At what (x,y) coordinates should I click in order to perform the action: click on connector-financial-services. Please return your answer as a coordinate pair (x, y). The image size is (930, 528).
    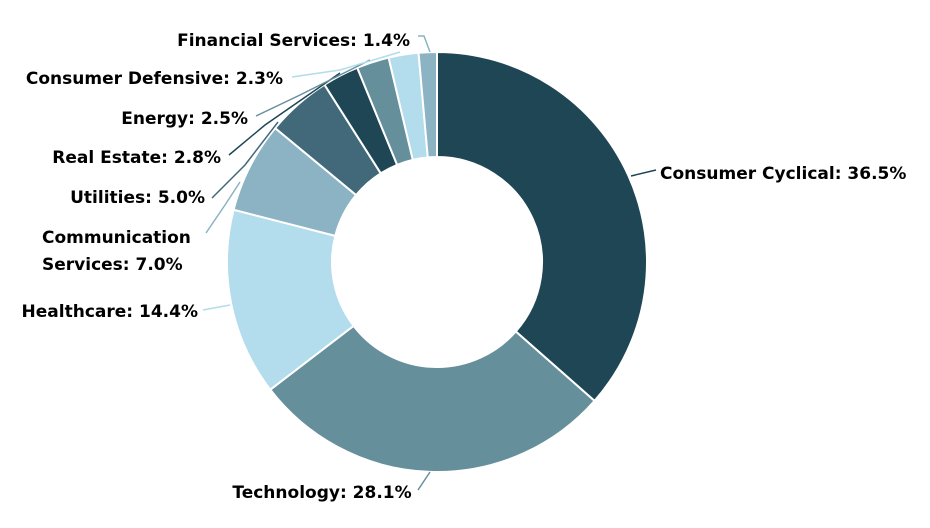
    Looking at the image, I should click on (424, 44).